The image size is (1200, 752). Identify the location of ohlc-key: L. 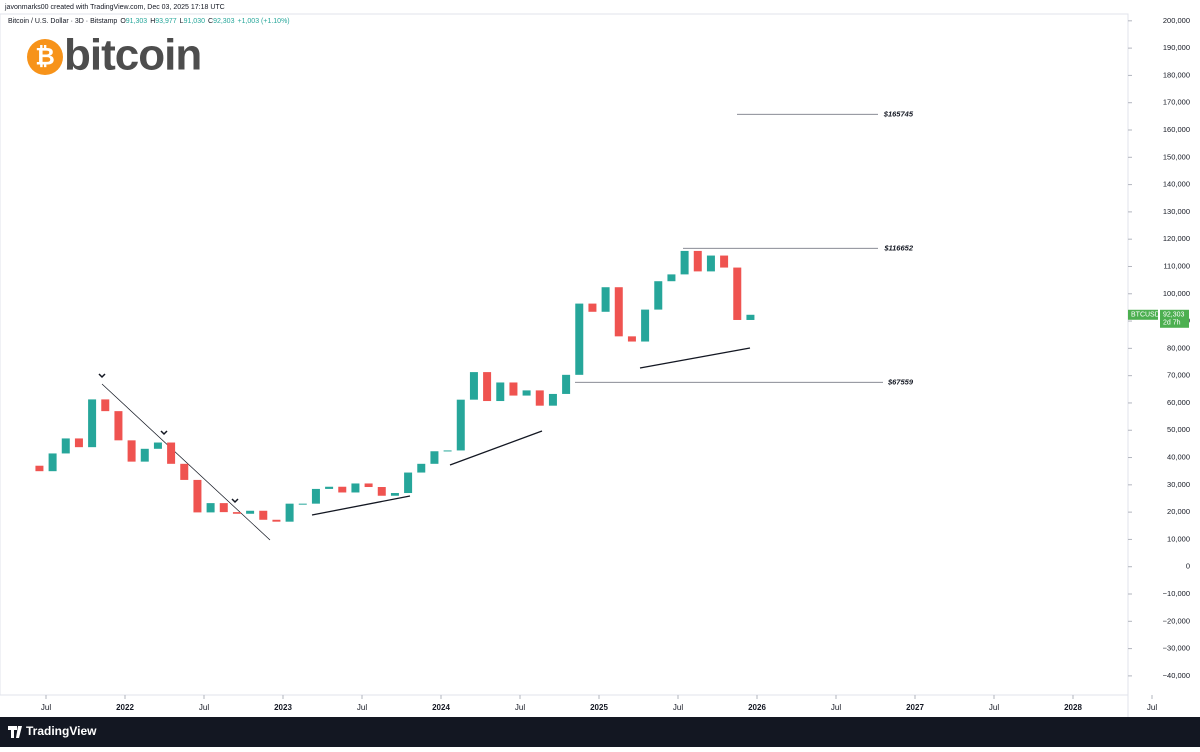
(182, 21).